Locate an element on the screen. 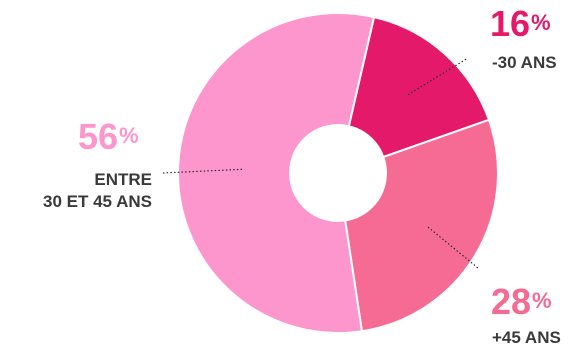 The width and height of the screenshot is (578, 353). value-label-over-45: 28% is located at coordinates (521, 302).